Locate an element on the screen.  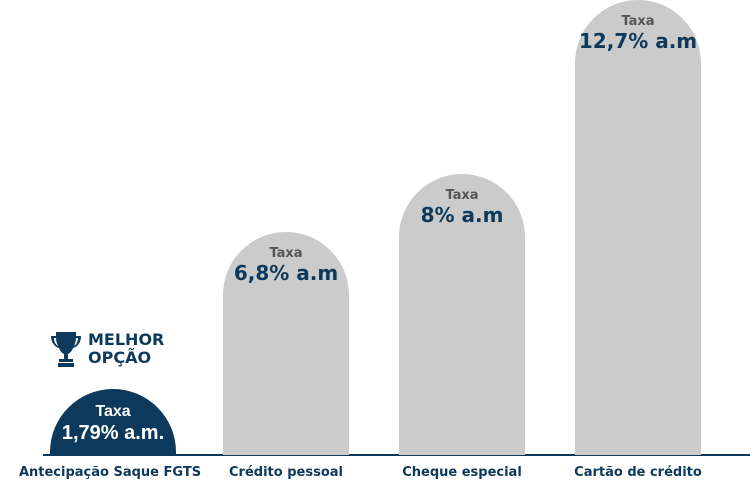
bar-value-label: 1,79% a.m. is located at coordinates (113, 433).